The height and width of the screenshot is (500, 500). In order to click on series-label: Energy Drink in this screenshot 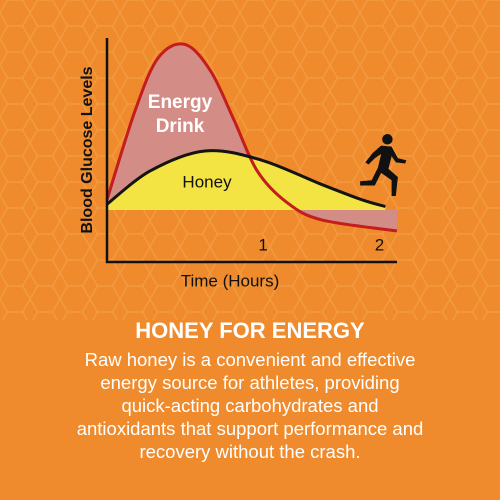, I will do `click(180, 114)`.